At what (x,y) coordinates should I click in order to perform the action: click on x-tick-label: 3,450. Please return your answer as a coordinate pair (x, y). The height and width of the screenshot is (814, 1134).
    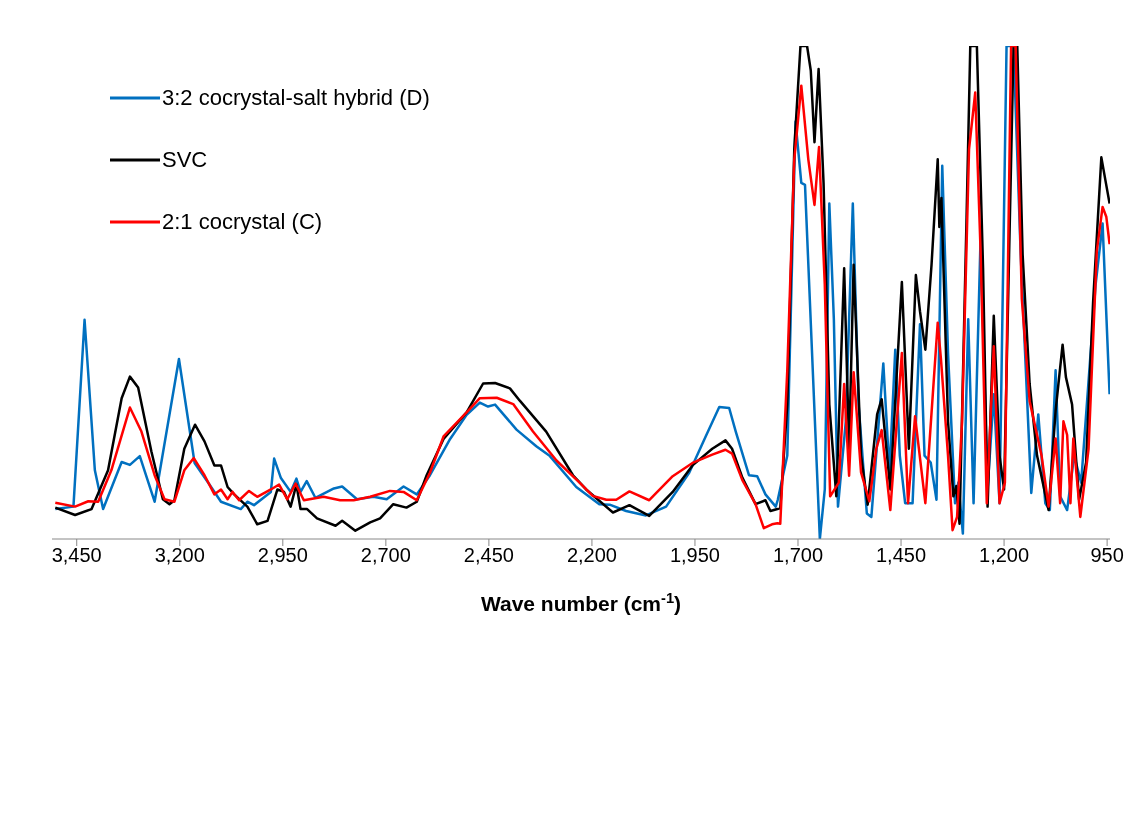
    Looking at the image, I should click on (76, 555).